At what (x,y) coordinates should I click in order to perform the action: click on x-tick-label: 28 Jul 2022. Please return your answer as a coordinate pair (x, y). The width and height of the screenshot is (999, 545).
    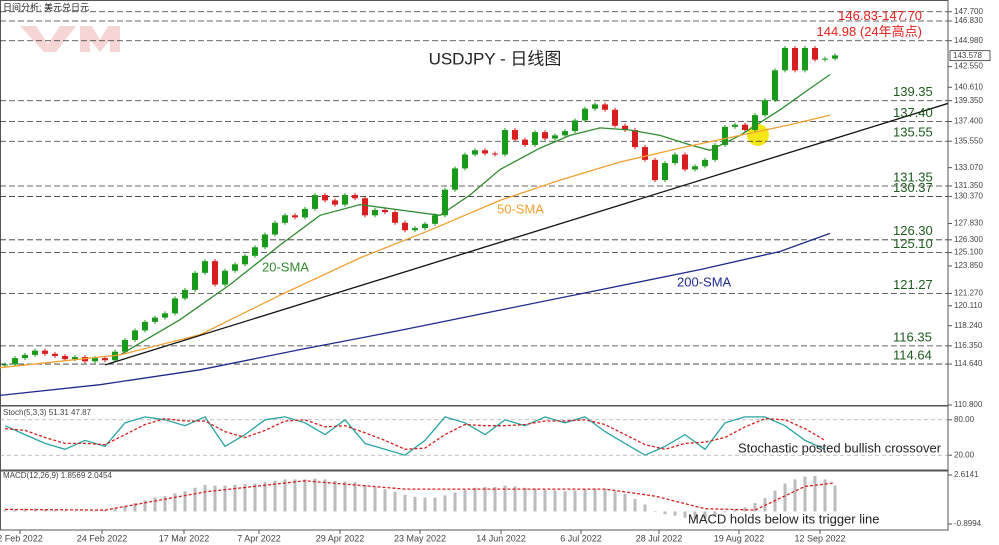
    Looking at the image, I should click on (659, 538).